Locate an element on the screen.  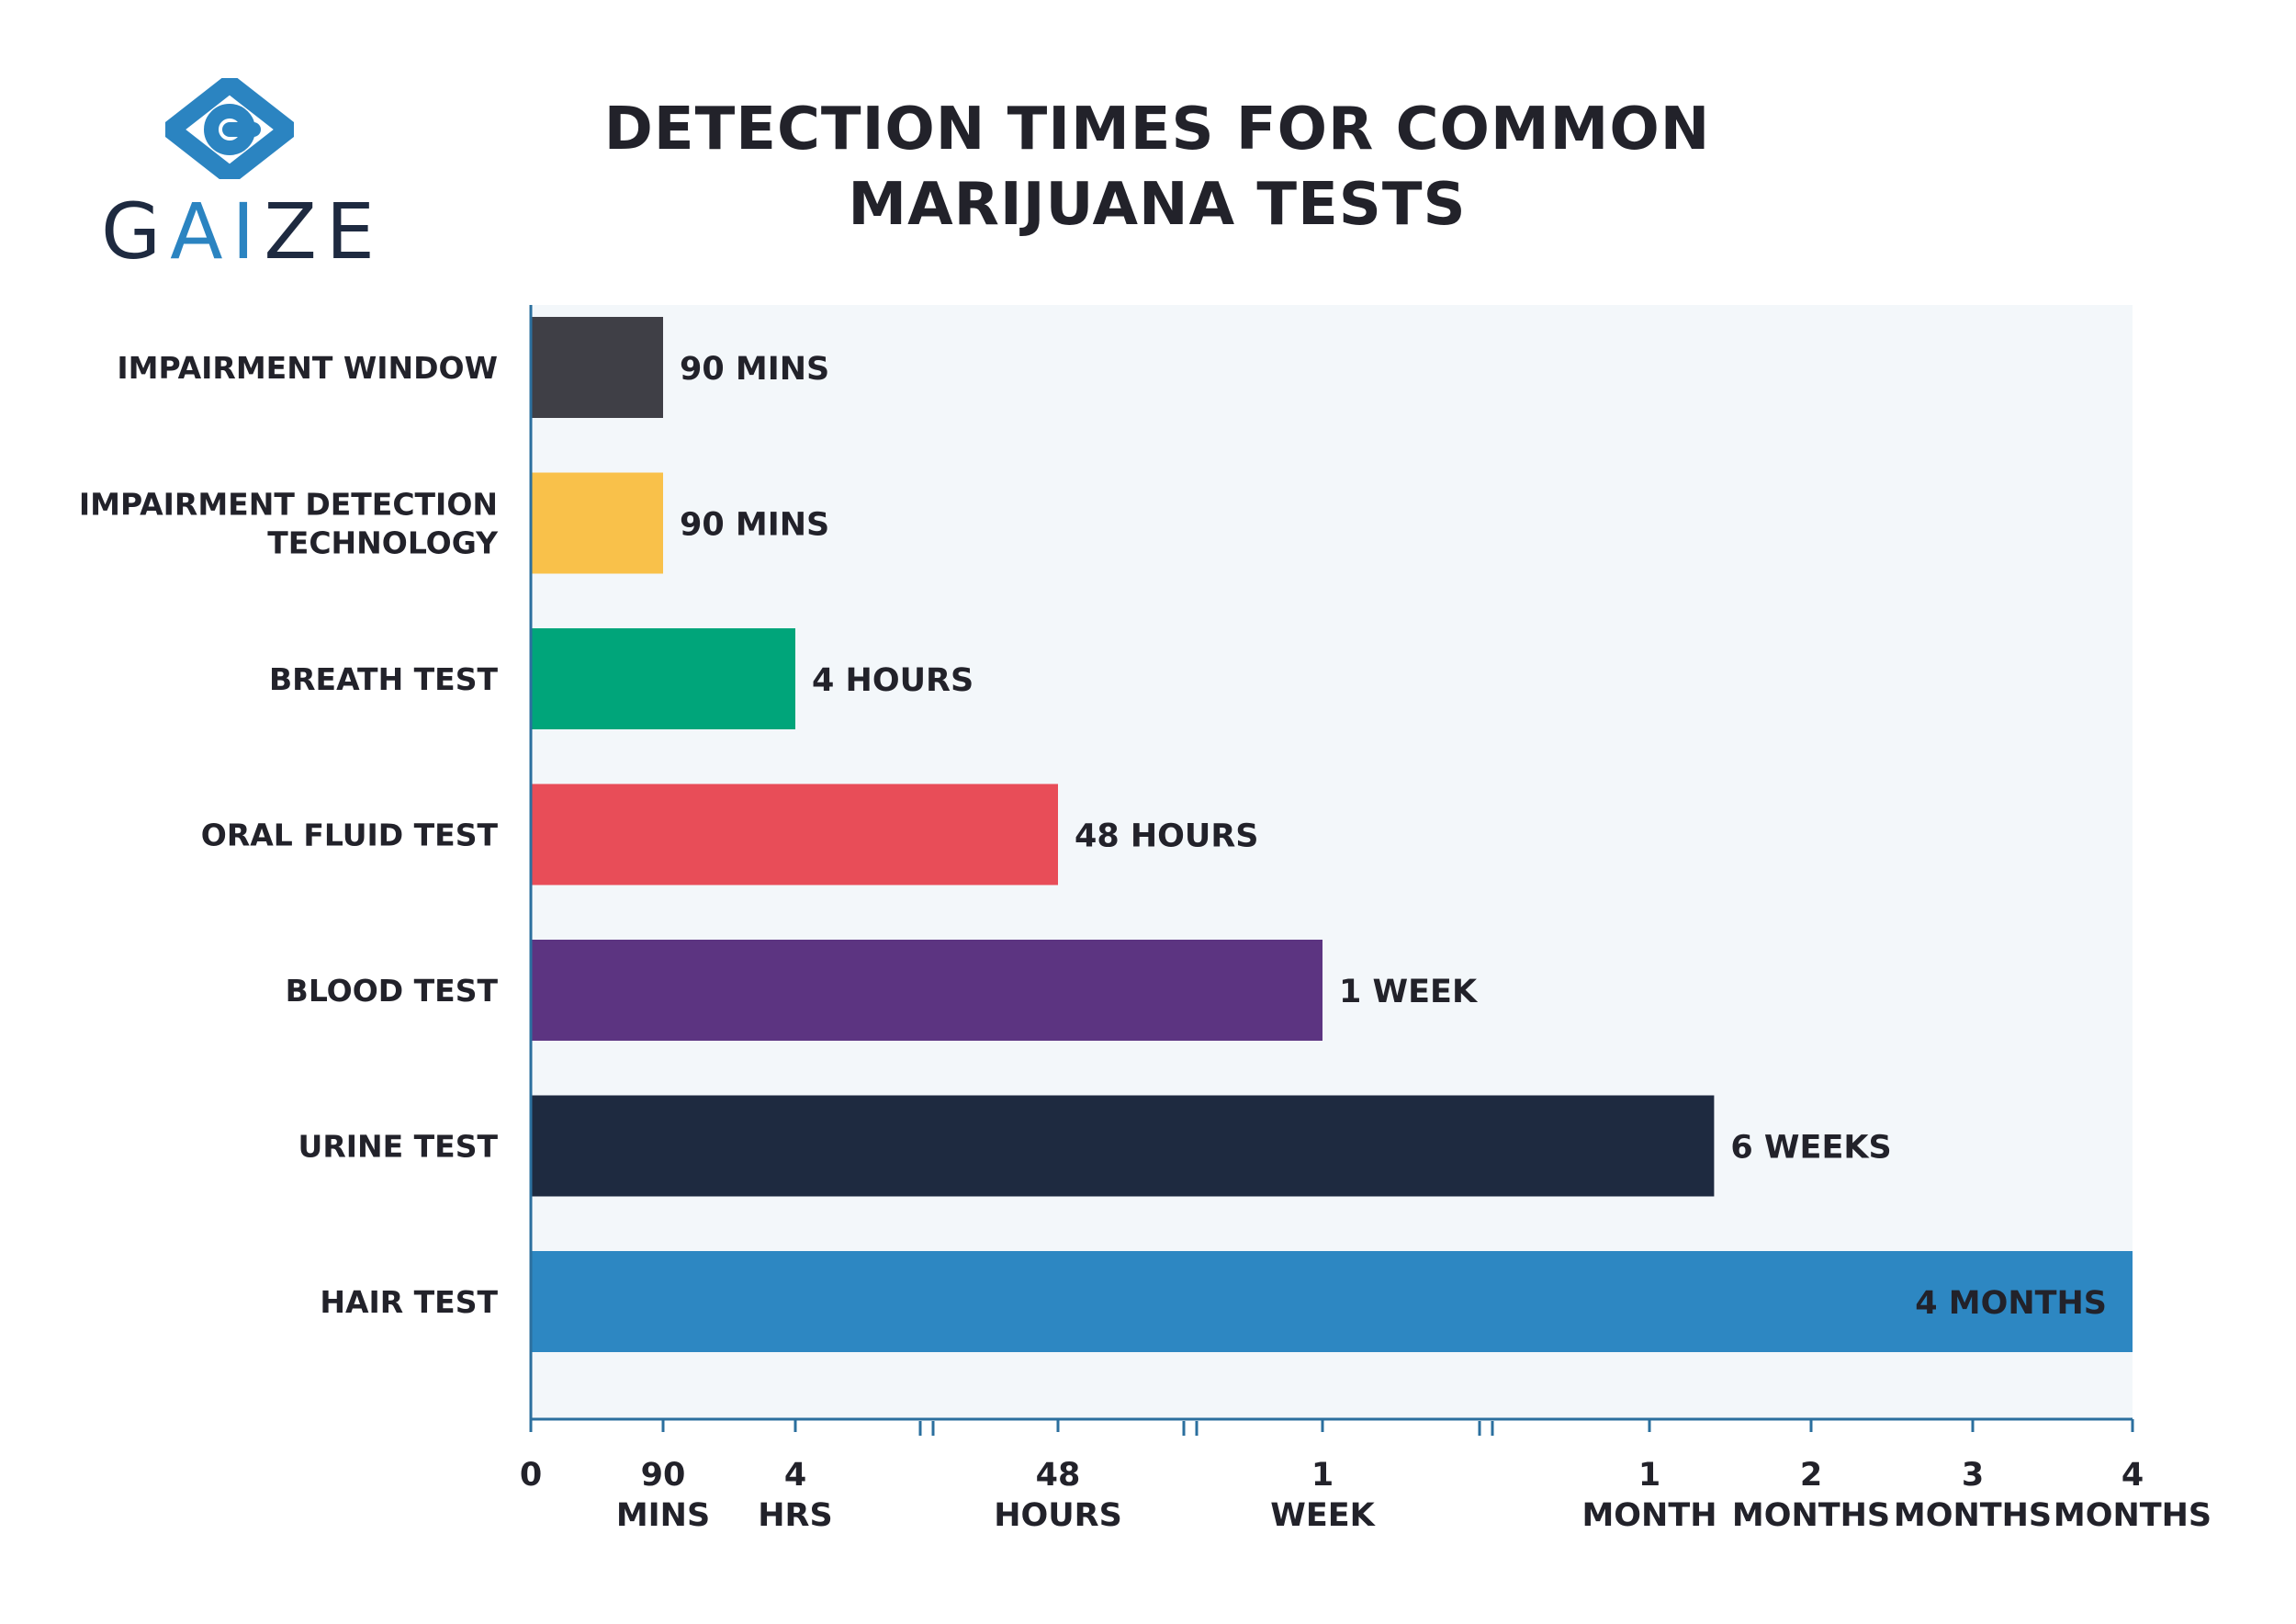
x-tick-label-1: 0 is located at coordinates (531, 1475).